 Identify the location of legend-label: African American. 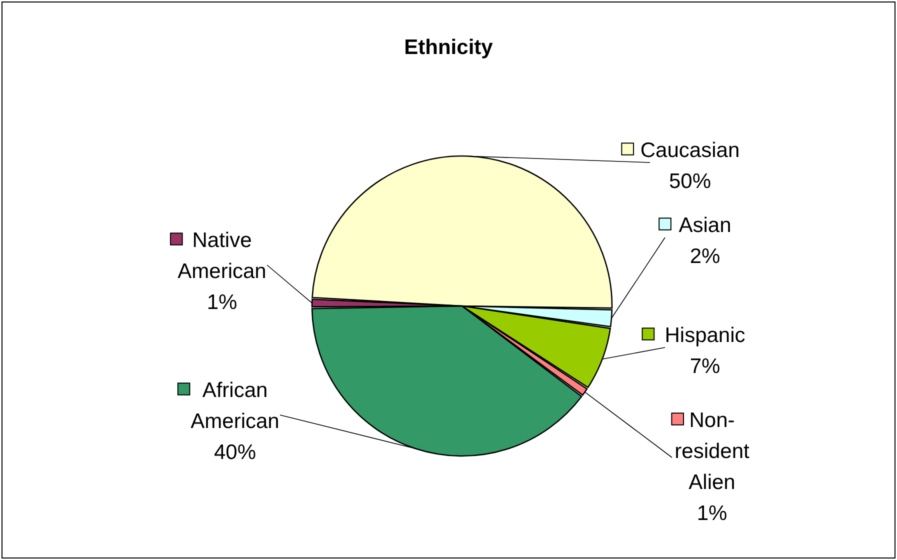
(235, 406).